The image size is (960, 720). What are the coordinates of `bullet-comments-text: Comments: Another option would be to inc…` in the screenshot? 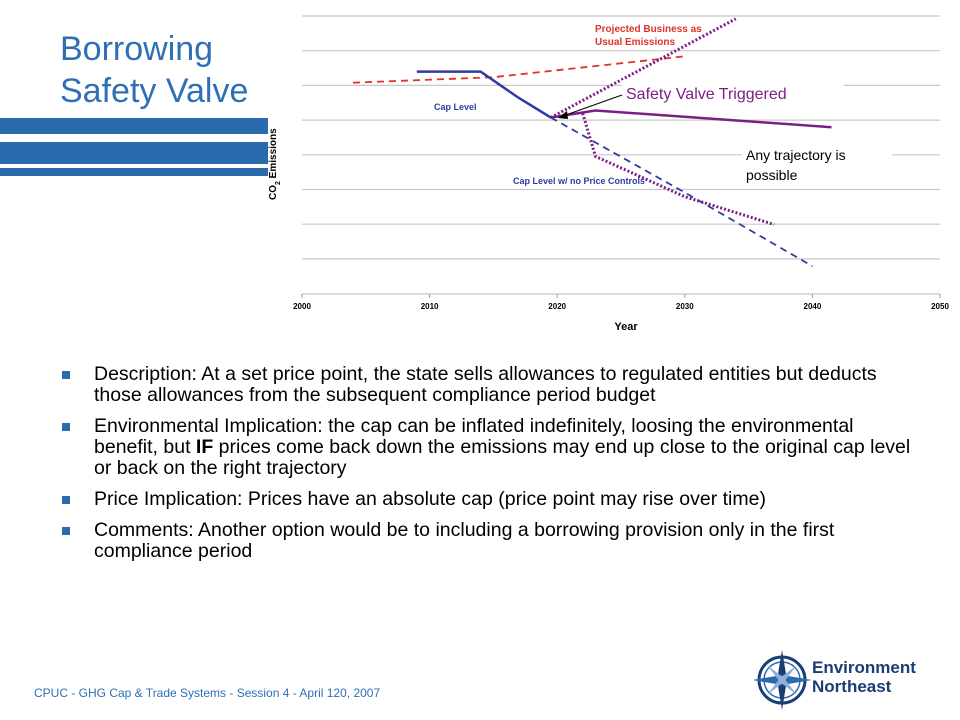 It's located at (464, 540).